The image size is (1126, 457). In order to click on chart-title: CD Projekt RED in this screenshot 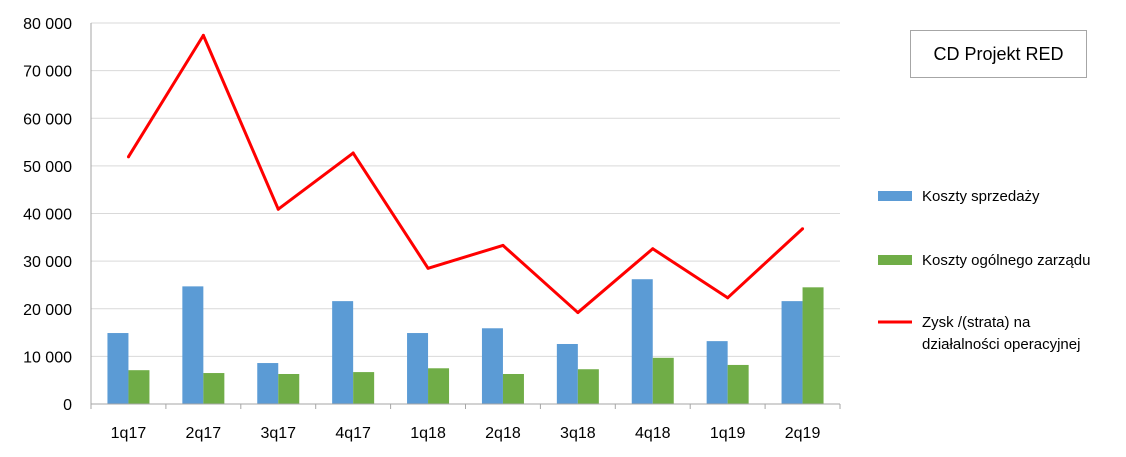, I will do `click(998, 54)`.